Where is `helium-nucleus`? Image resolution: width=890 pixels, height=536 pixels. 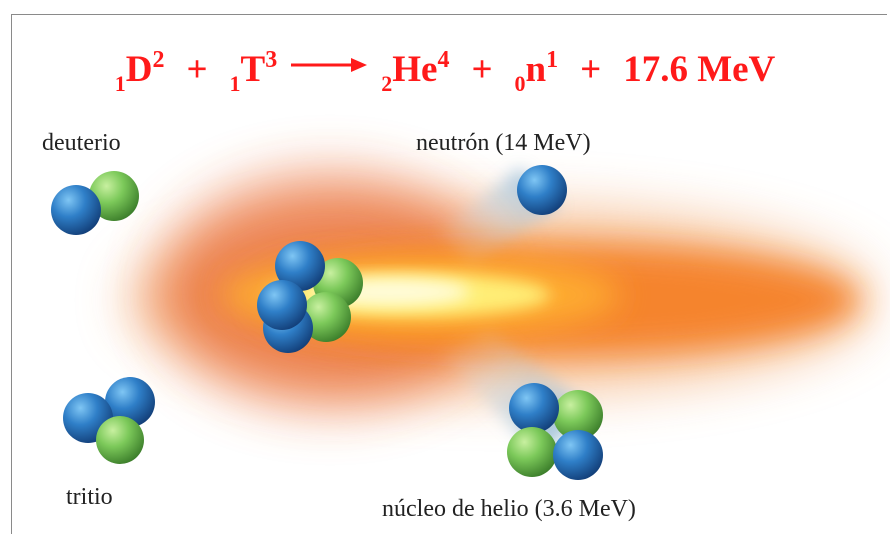 helium-nucleus is located at coordinates (555, 431).